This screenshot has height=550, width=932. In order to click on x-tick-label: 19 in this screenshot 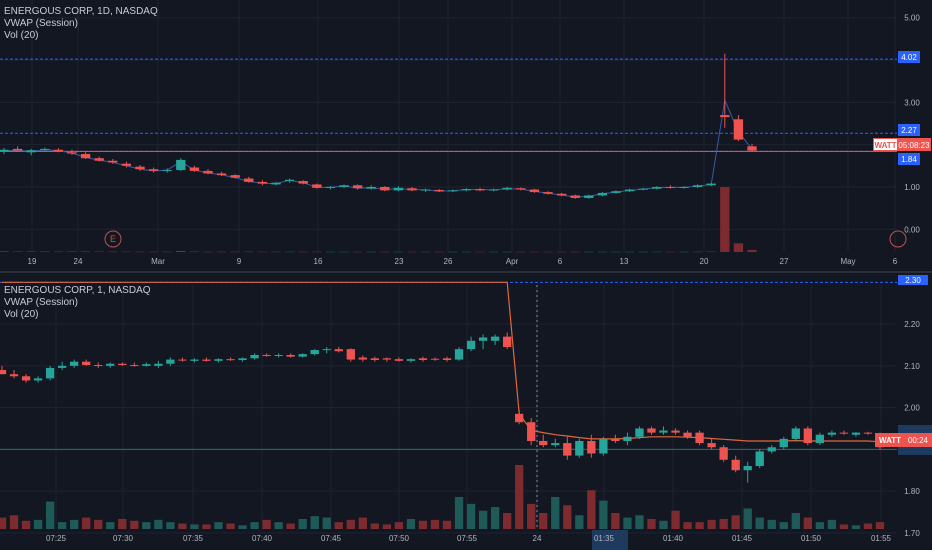, I will do `click(32, 261)`.